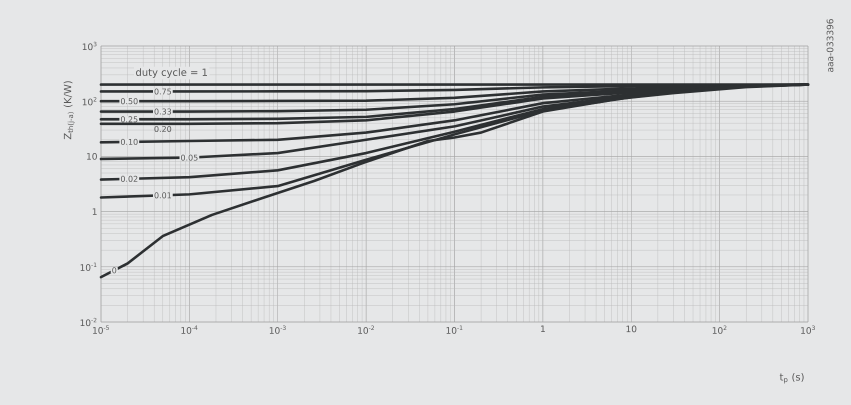 This screenshot has height=405, width=851. Describe the element at coordinates (719, 330) in the screenshot. I see `x-tick-label: 10$^{2}$` at that location.